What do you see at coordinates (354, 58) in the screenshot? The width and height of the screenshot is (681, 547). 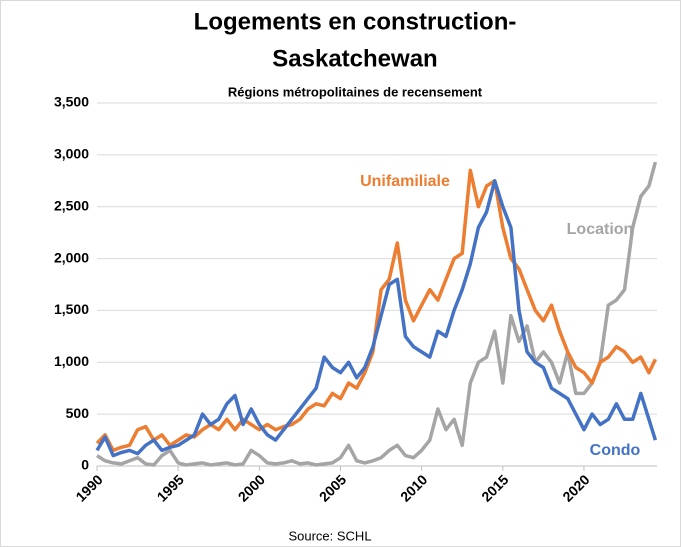 I see `chart-title: Saskatchewan` at bounding box center [354, 58].